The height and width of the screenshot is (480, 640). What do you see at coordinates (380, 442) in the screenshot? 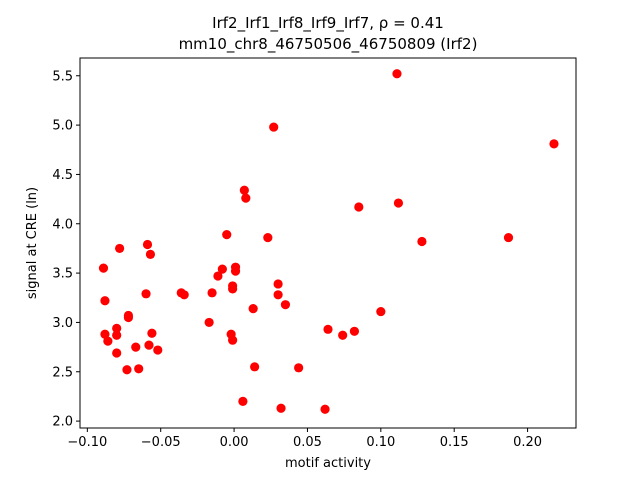
I see `x-tick-label: 0.10` at bounding box center [380, 442].